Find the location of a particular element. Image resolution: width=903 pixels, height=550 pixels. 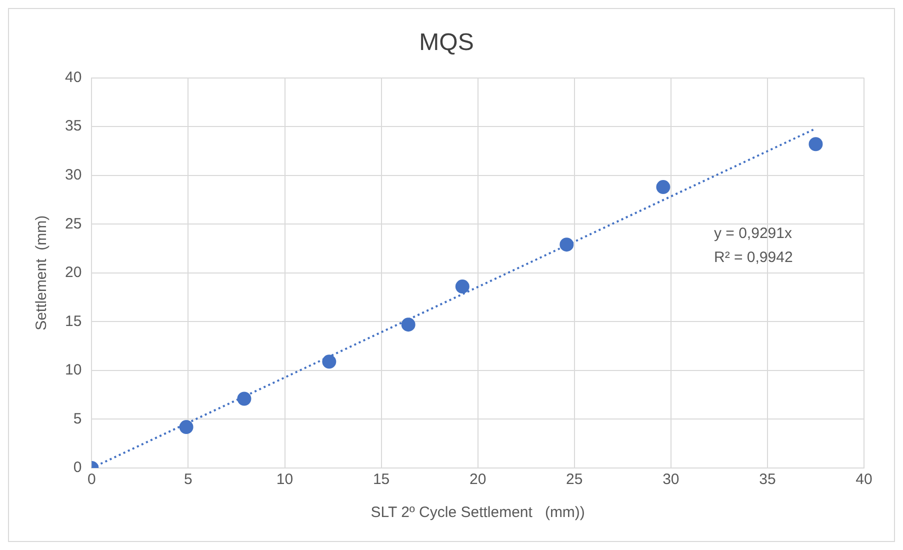

y-tick-label: 10 is located at coordinates (73, 370).